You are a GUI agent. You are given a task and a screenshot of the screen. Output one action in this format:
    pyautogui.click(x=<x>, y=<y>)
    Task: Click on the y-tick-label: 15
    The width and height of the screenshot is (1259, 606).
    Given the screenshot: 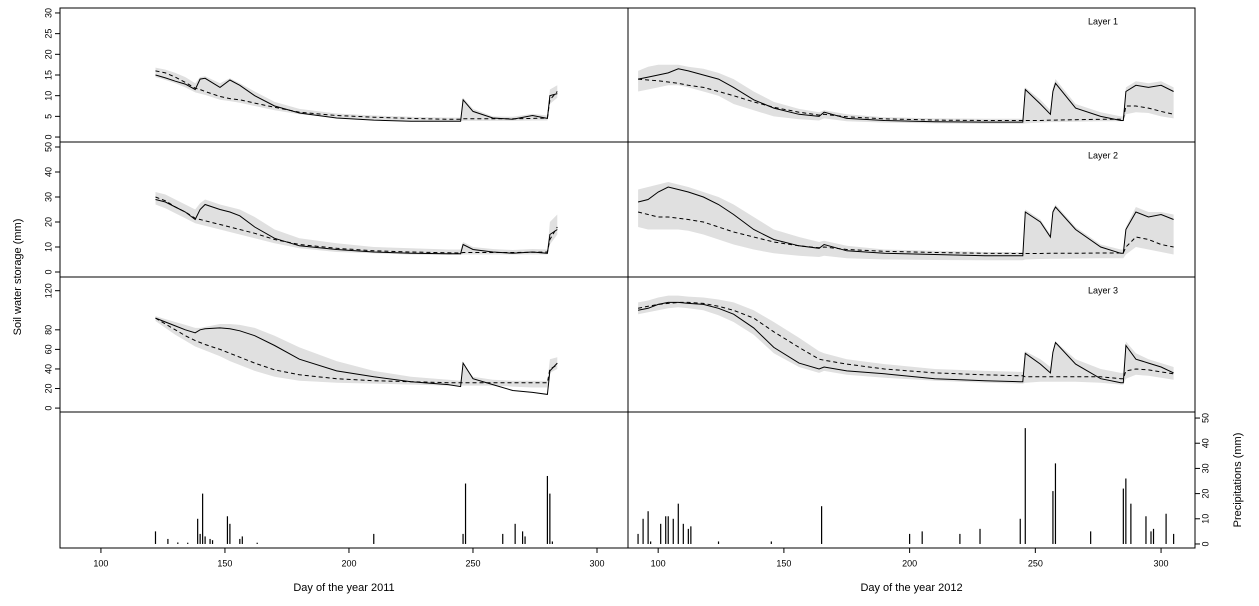 What is the action you would take?
    pyautogui.click(x=48, y=75)
    